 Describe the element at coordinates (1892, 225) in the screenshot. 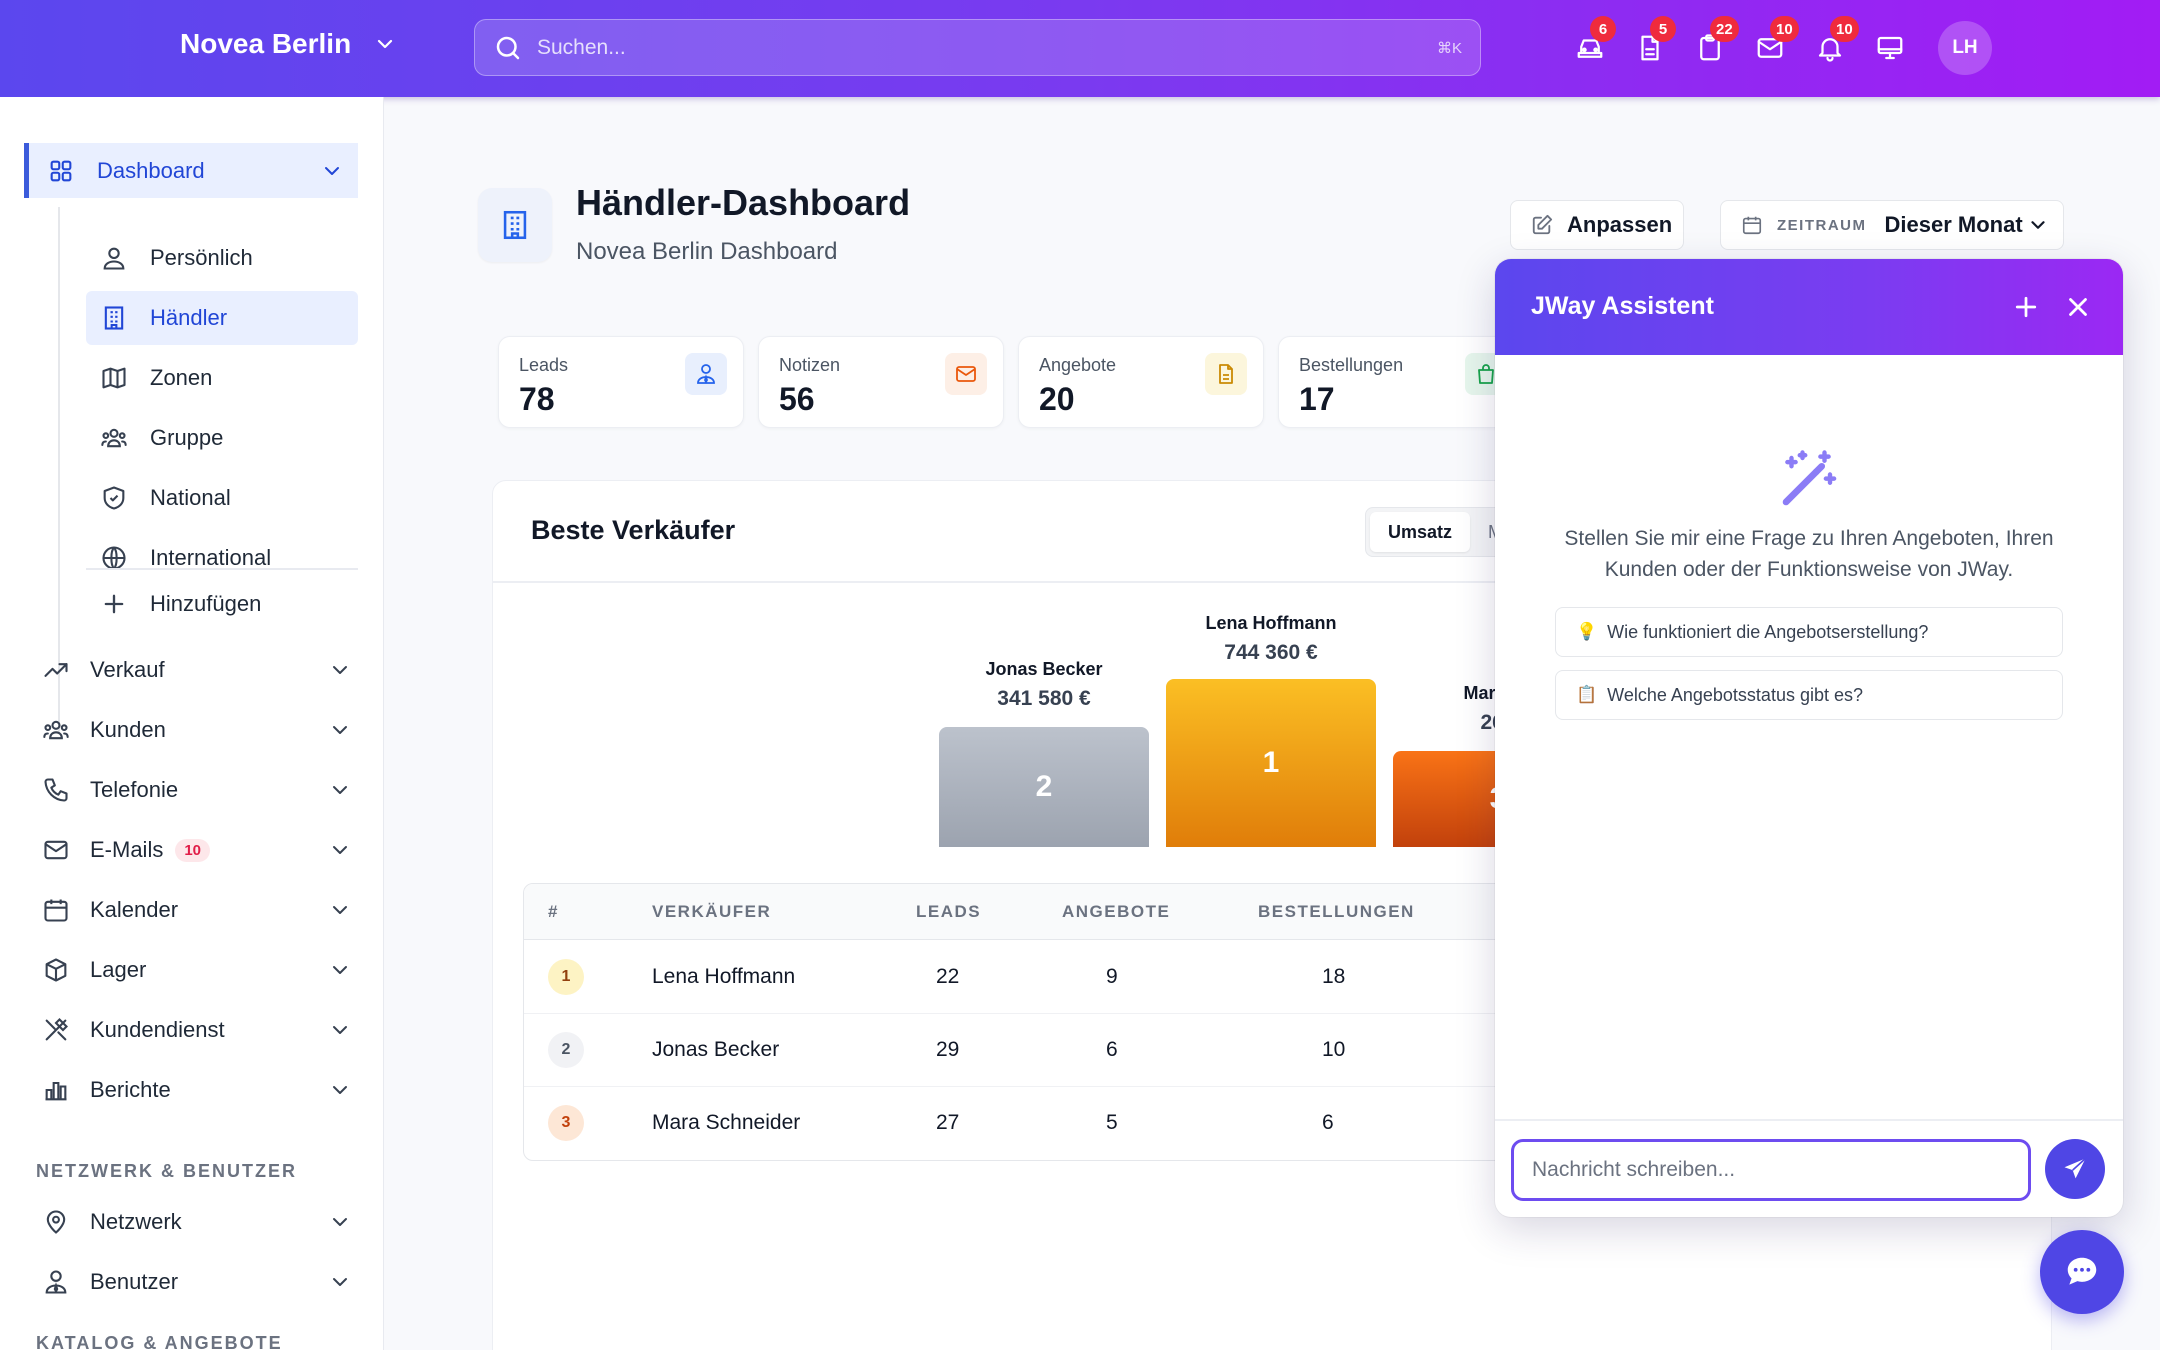

I see `period-select: ZEITRAUM Dieser Monat` at that location.